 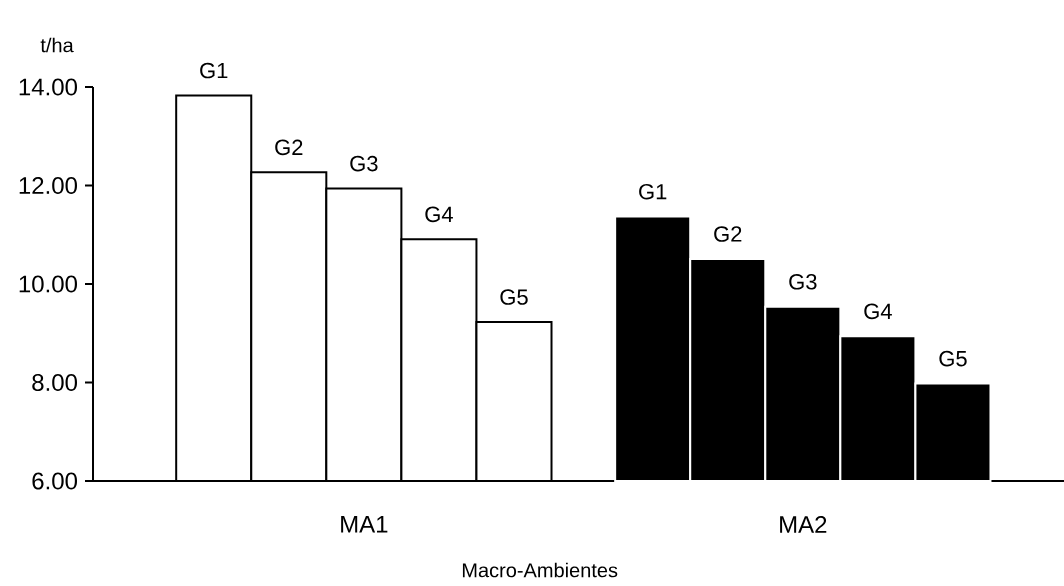 What do you see at coordinates (55, 481) in the screenshot?
I see `y-tick-label: 6.00` at bounding box center [55, 481].